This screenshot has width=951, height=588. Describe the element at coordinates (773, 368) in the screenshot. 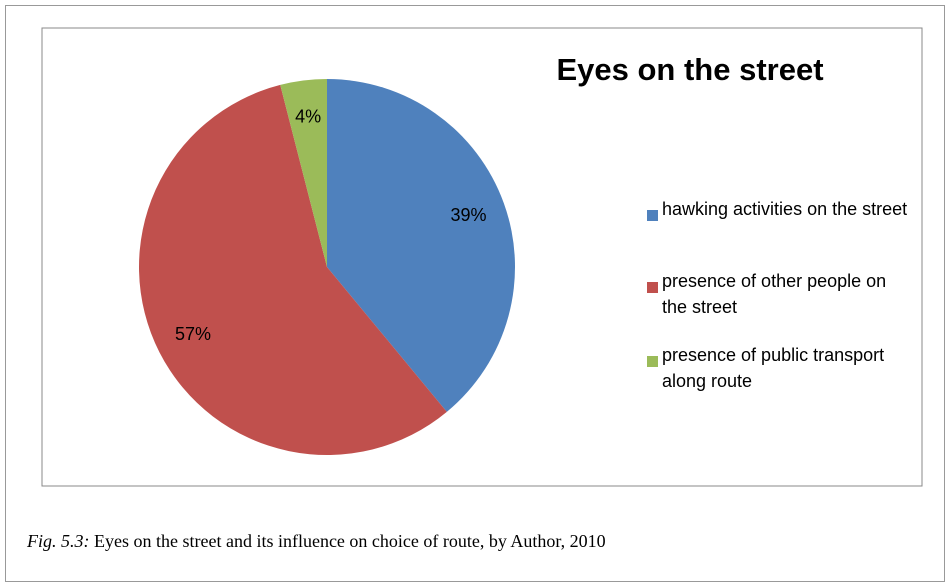

I see `legend-label: presence of public transport along route` at that location.